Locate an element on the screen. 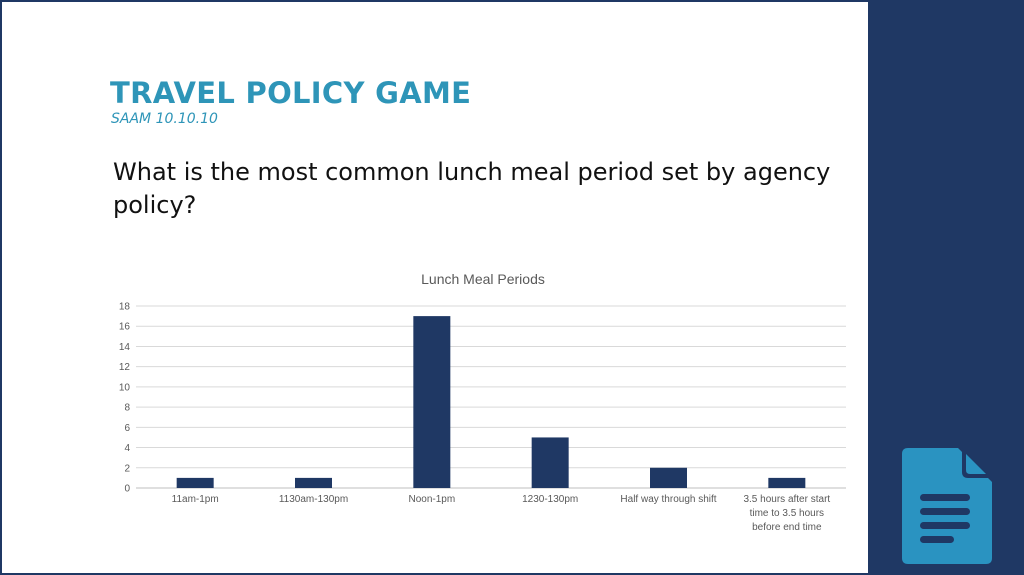 The image size is (1024, 575). x-tick-label: Half way through shift is located at coordinates (668, 499).